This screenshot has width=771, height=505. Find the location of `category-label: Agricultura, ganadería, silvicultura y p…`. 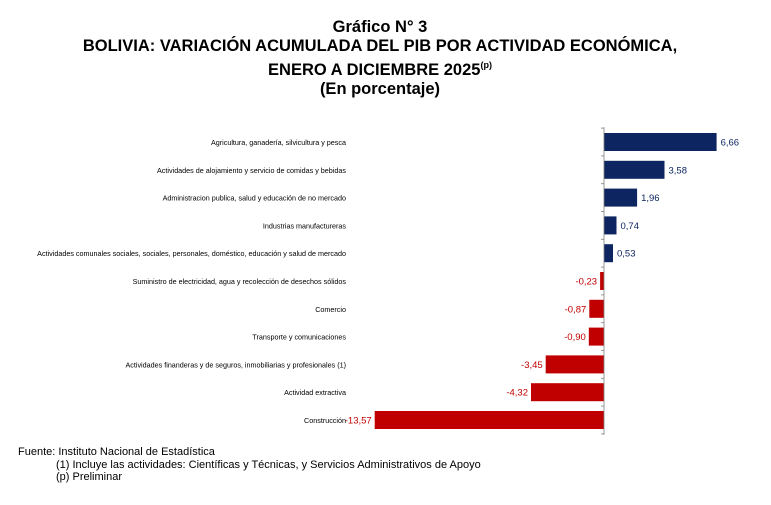

category-label: Agricultura, ganadería, silvicultura y p… is located at coordinates (278, 142).